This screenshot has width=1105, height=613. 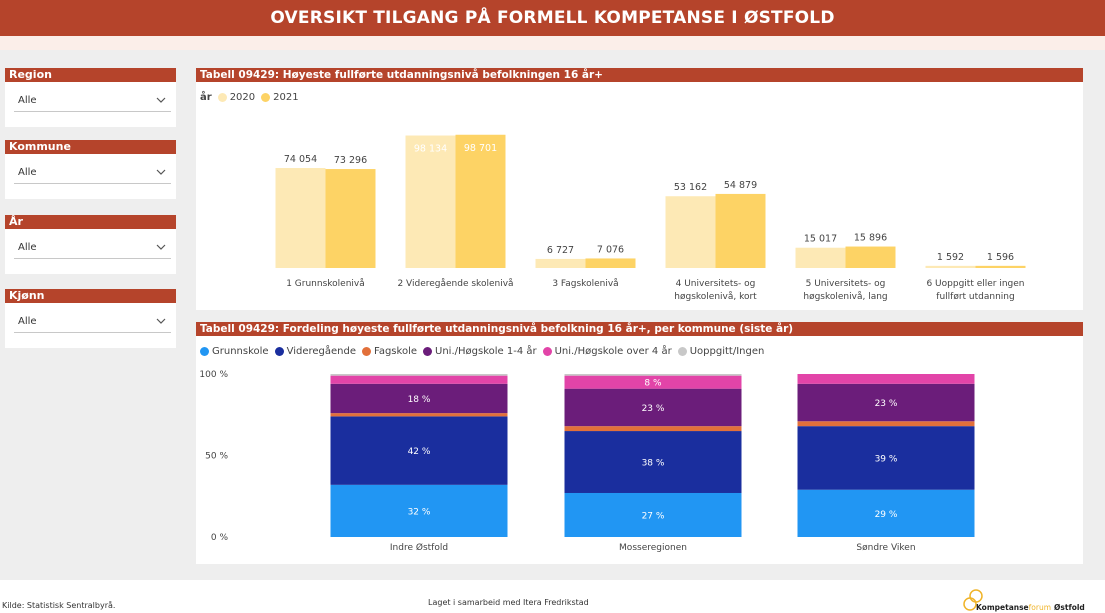 I want to click on segment-label-0-0: 32 %, so click(x=419, y=512).